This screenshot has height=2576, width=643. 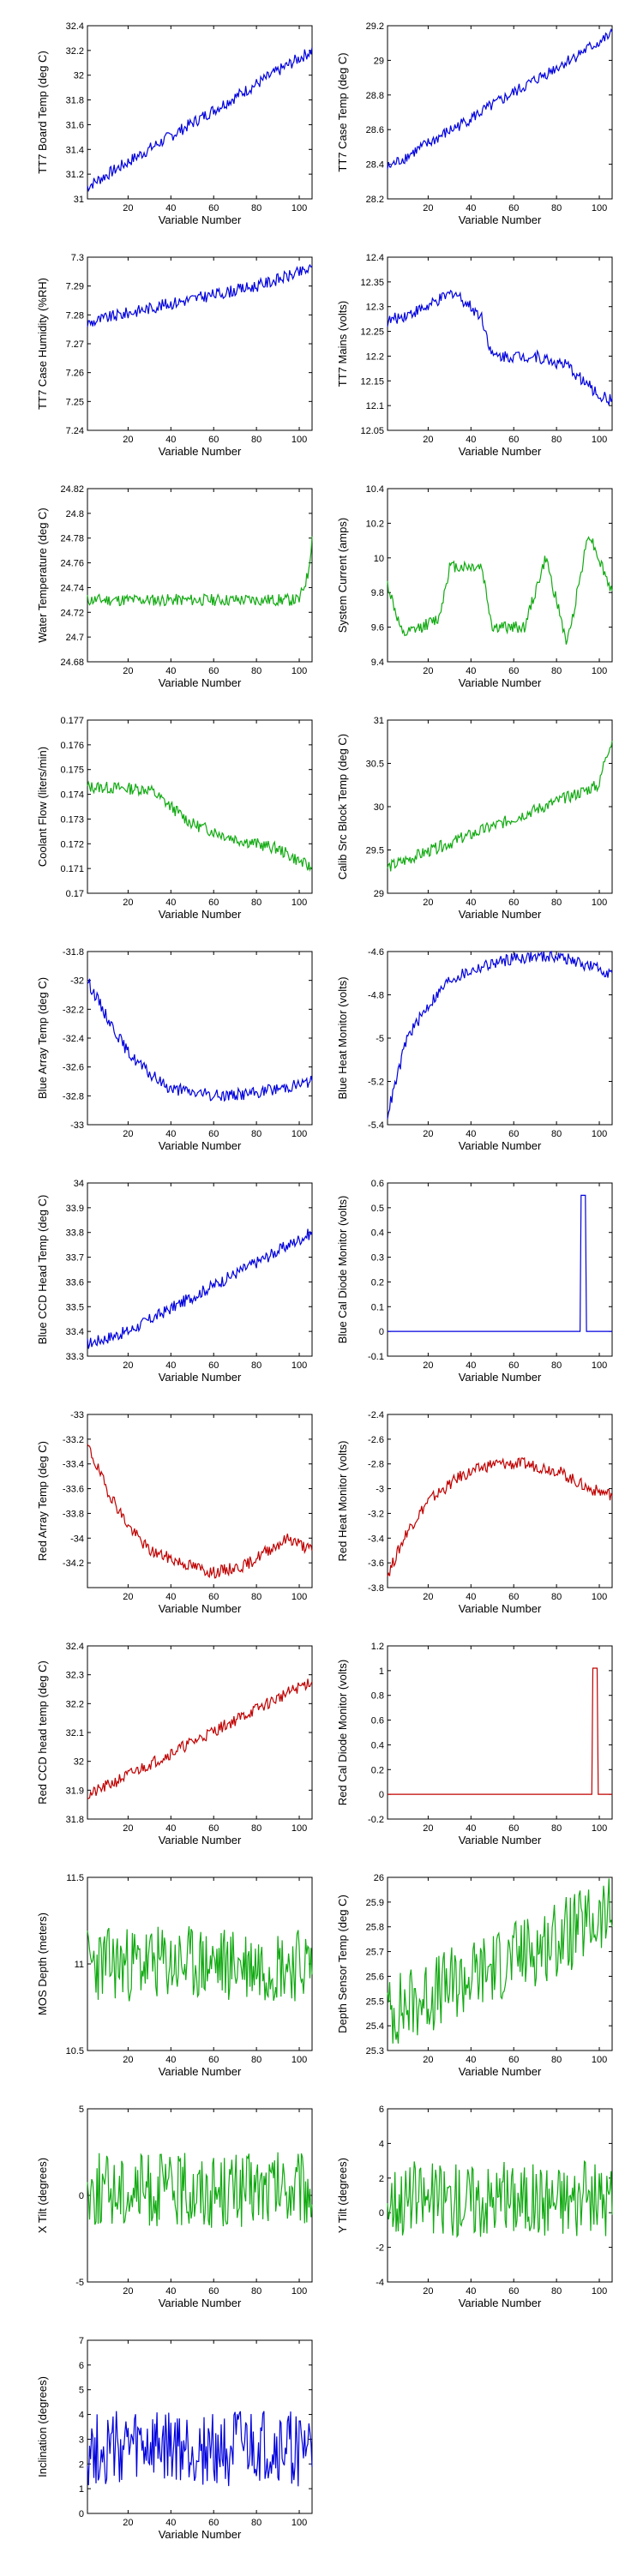 What do you see at coordinates (375, 765) in the screenshot?
I see `y-tick-label: 30.5` at bounding box center [375, 765].